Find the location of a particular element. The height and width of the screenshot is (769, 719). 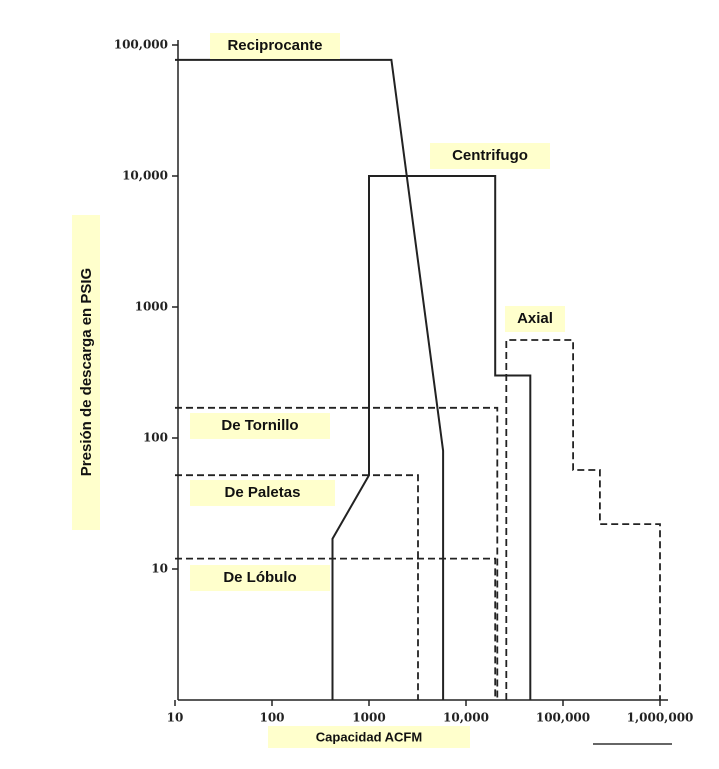

region-label: De Lóbulo is located at coordinates (259, 577).